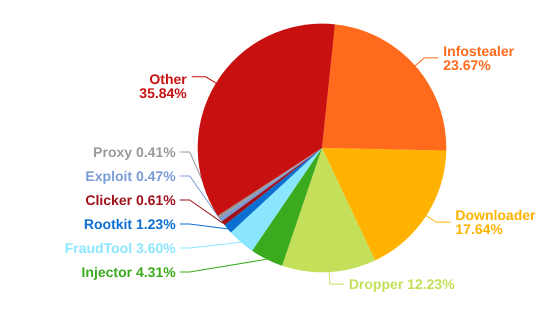 The image size is (556, 336). Describe the element at coordinates (130, 224) in the screenshot. I see `slice-label: Rootkit 1.23%` at that location.